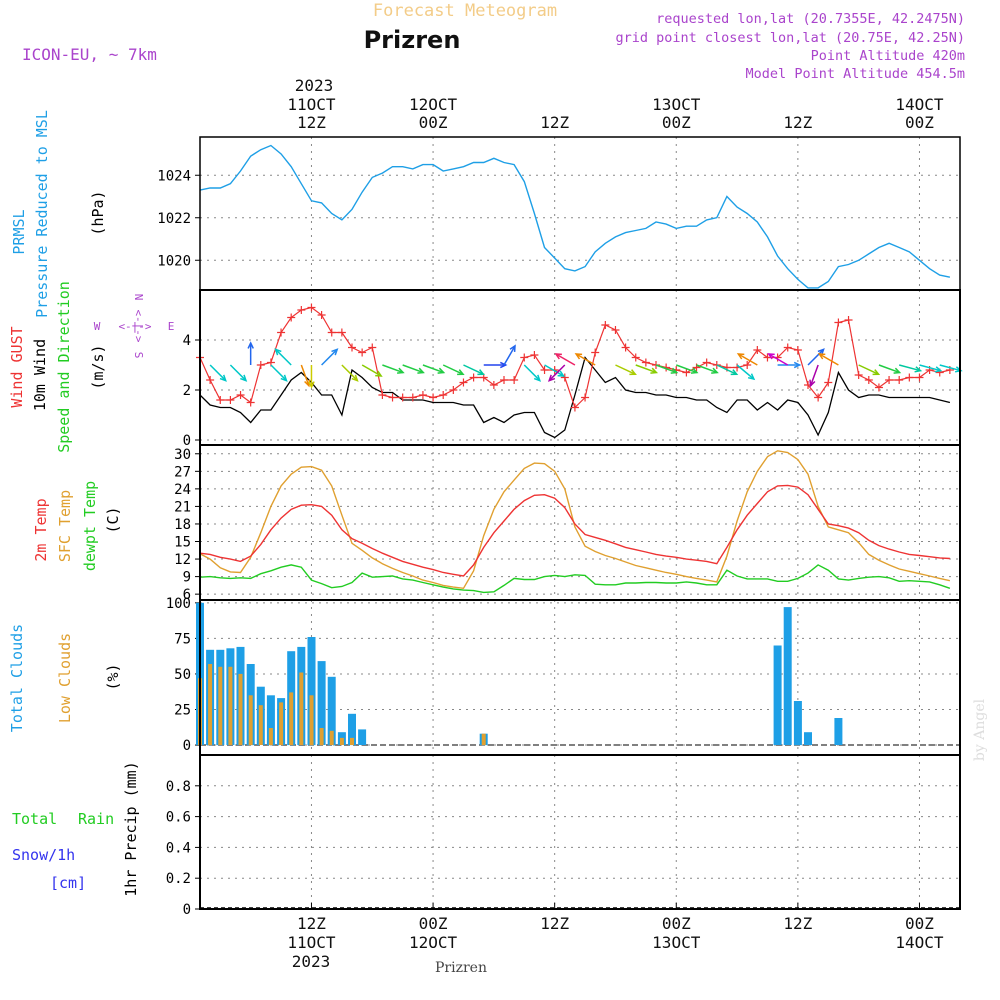 This screenshot has height=1000, width=1000. What do you see at coordinates (65, 526) in the screenshot?
I see `ylabel-sfctemp: SFC Temp` at bounding box center [65, 526].